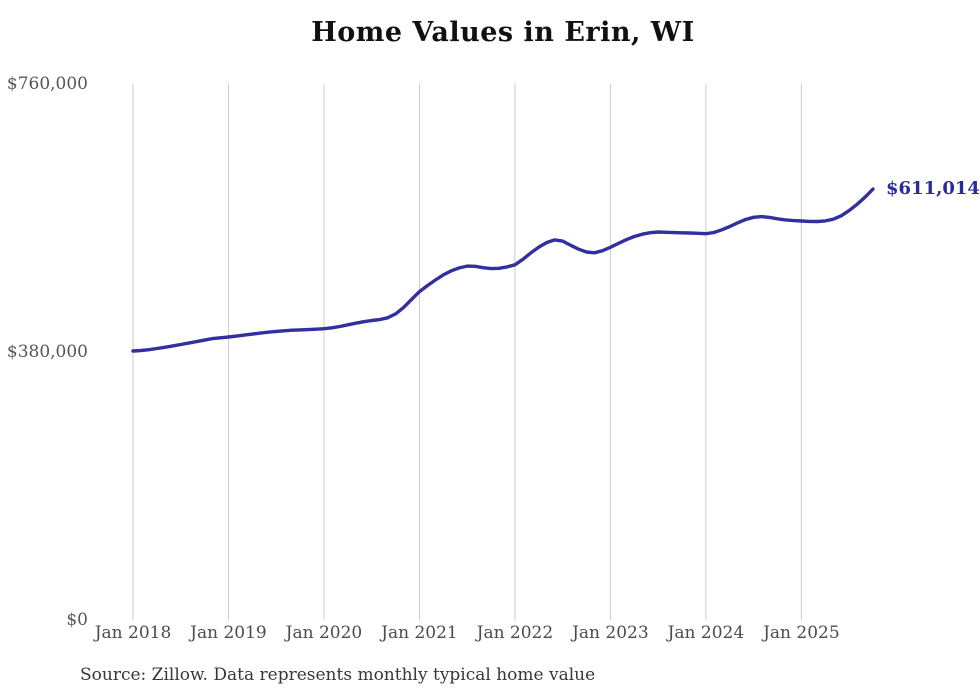 Image resolution: width=980 pixels, height=699 pixels. Describe the element at coordinates (419, 633) in the screenshot. I see `x-axis-label: Jan 2021` at that location.